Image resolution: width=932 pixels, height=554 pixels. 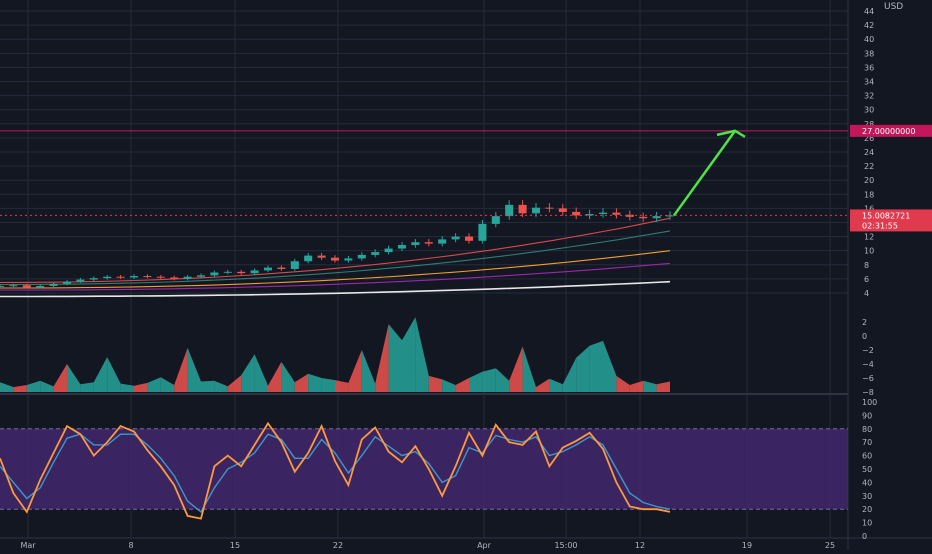 What do you see at coordinates (864, 322) in the screenshot?
I see `oscillator-tick: 2` at bounding box center [864, 322].